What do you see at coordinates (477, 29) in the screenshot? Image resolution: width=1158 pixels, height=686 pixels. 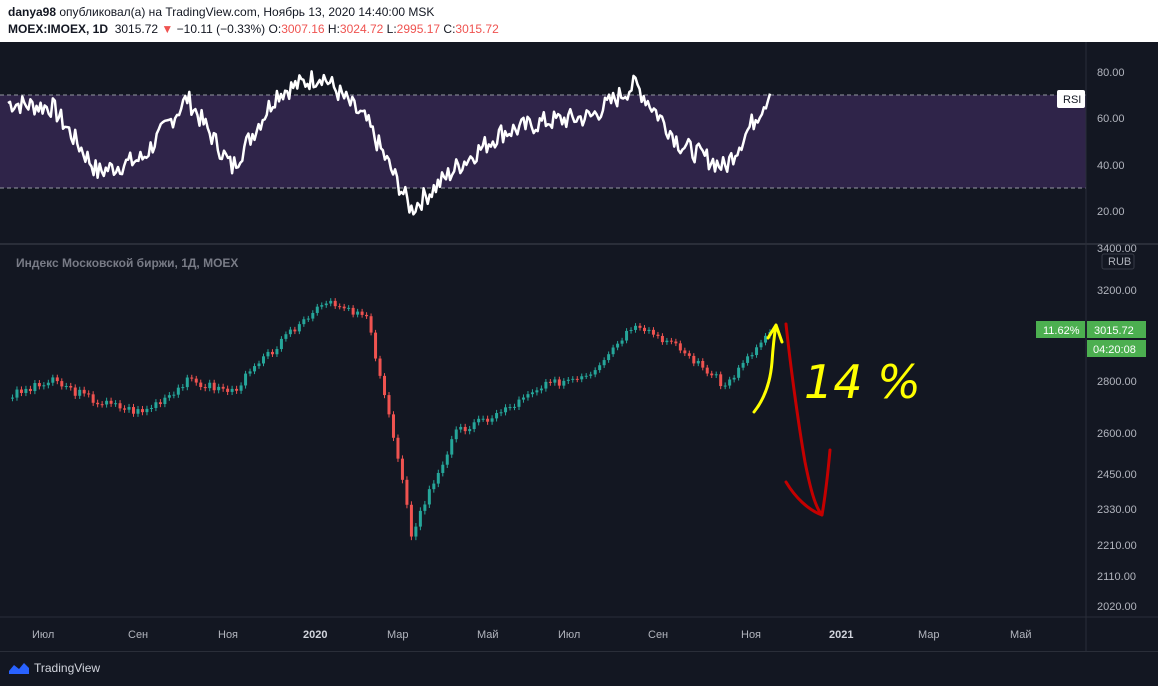 I see `close-value: 3015.72` at bounding box center [477, 29].